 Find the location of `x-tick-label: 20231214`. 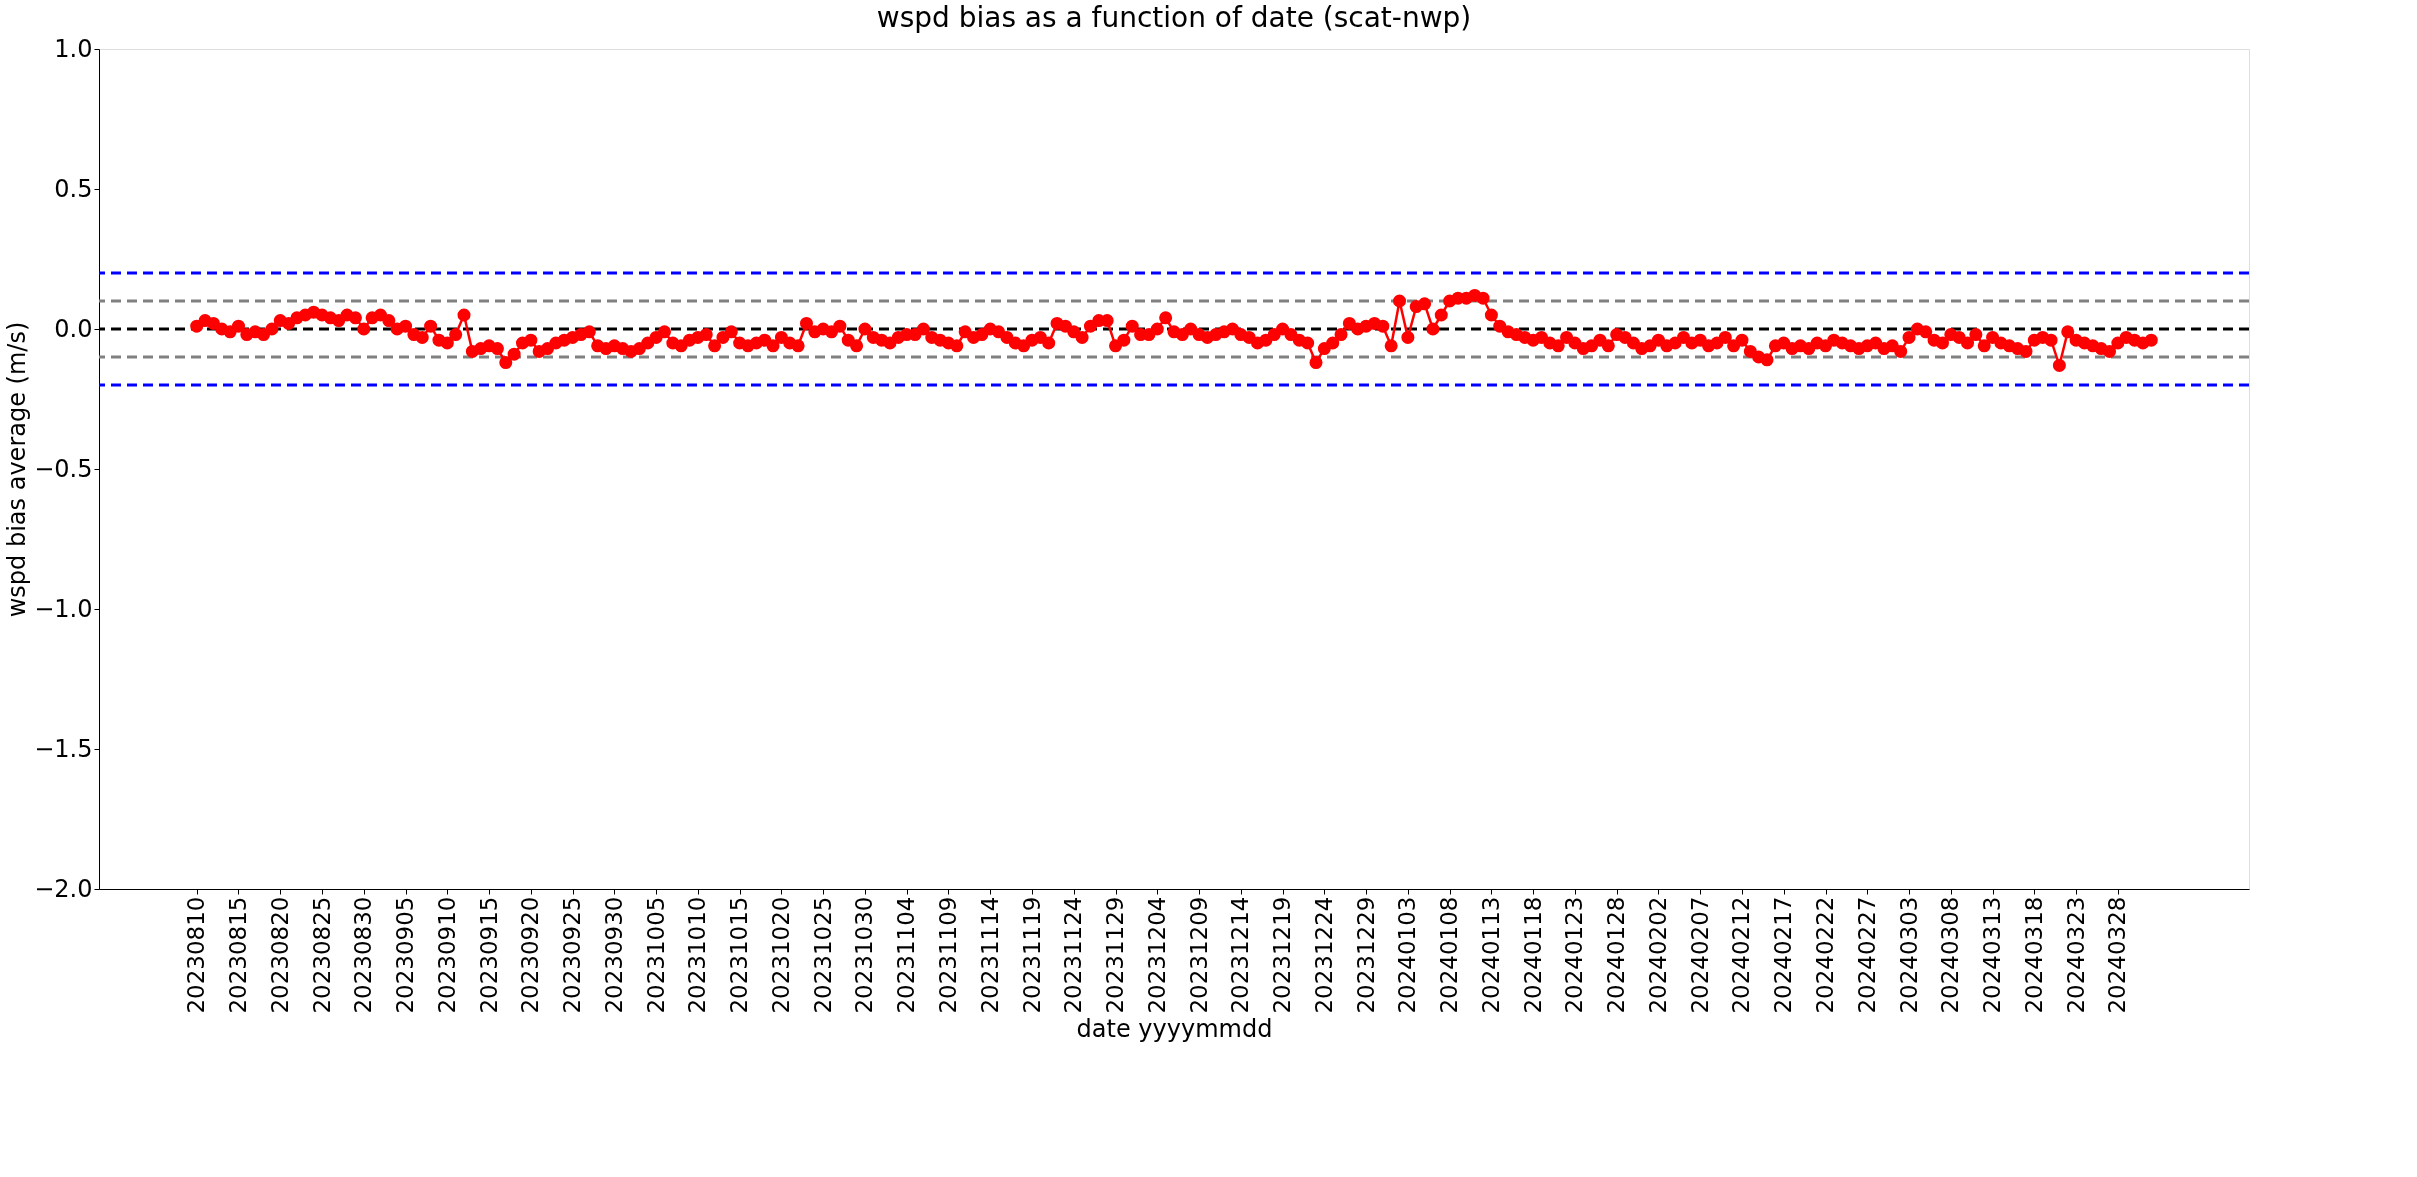

x-tick-label: 20231214 is located at coordinates (1240, 955).